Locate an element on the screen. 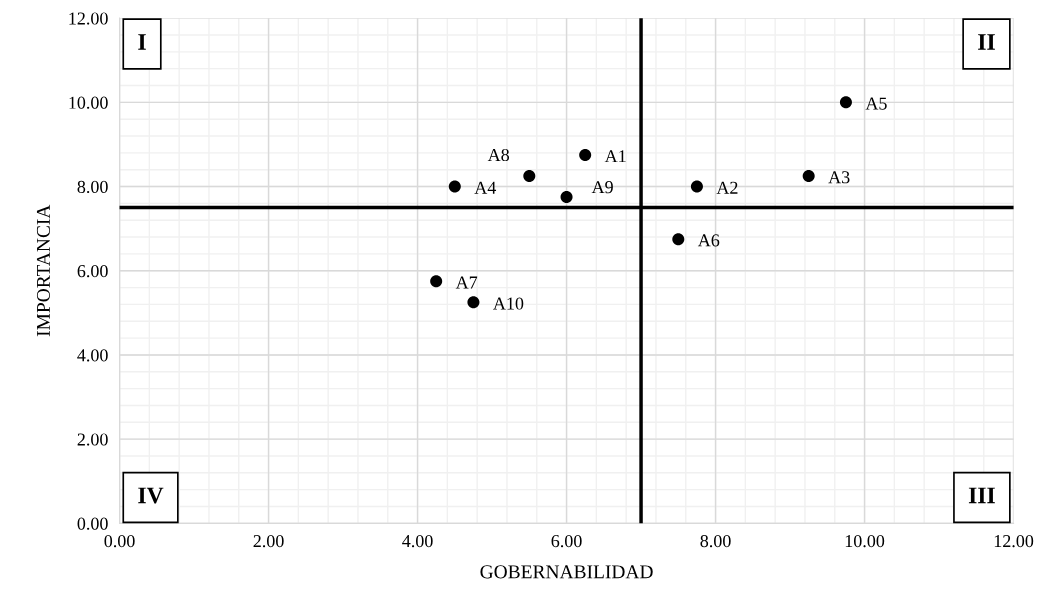  annotation: I is located at coordinates (142, 42).